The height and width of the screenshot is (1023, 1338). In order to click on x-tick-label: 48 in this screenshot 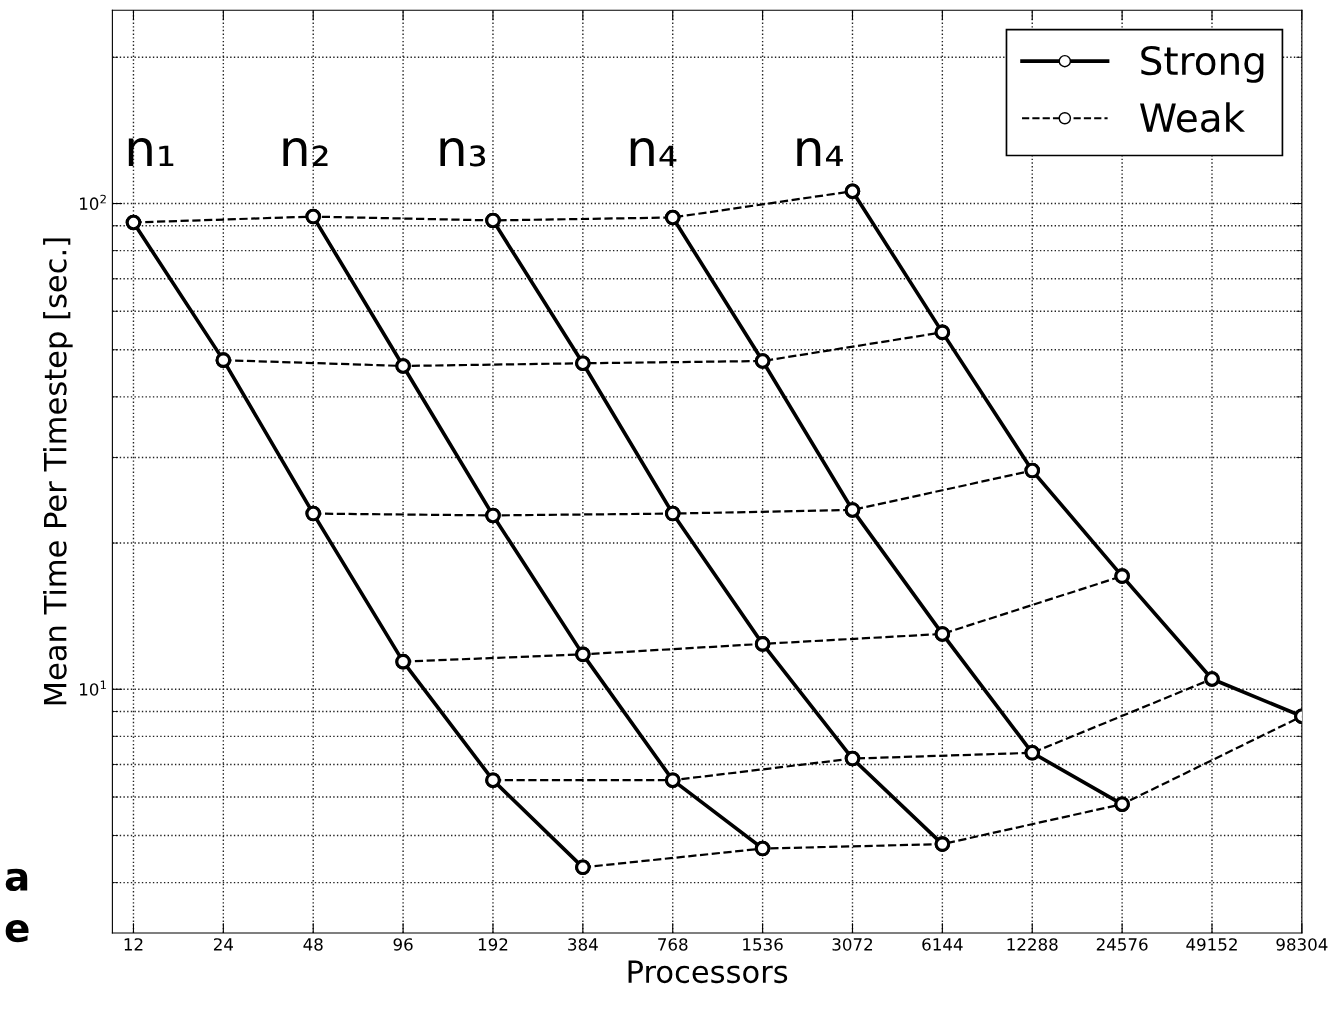, I will do `click(313, 944)`.